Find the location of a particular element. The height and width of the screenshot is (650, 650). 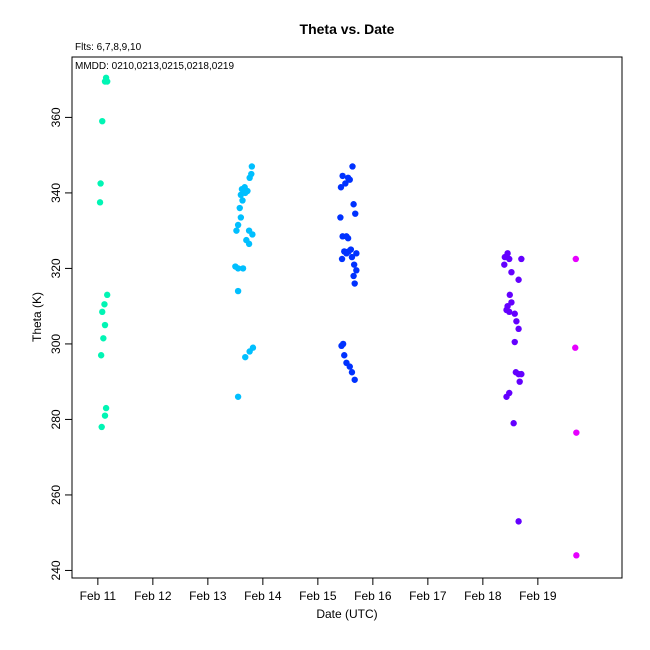

x-tick-label: Feb 14 is located at coordinates (263, 596).